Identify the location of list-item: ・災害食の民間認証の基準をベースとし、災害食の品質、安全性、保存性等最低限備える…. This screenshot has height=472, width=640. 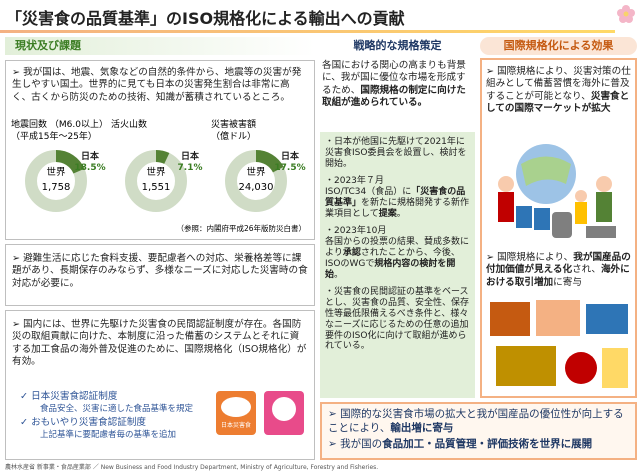
(397, 320).